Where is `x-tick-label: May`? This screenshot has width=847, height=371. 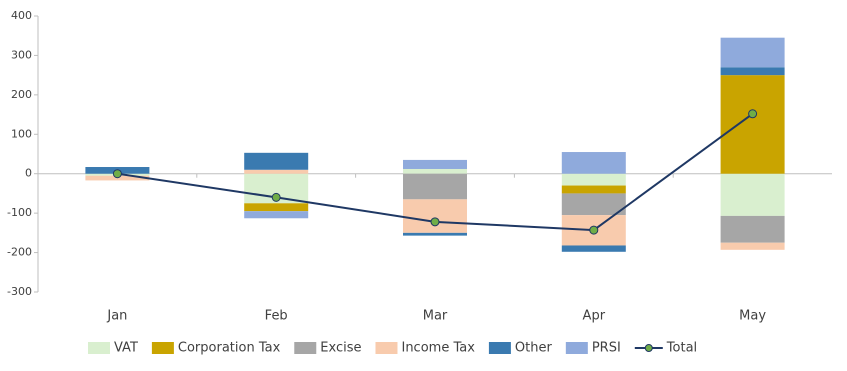 x-tick-label: May is located at coordinates (752, 316).